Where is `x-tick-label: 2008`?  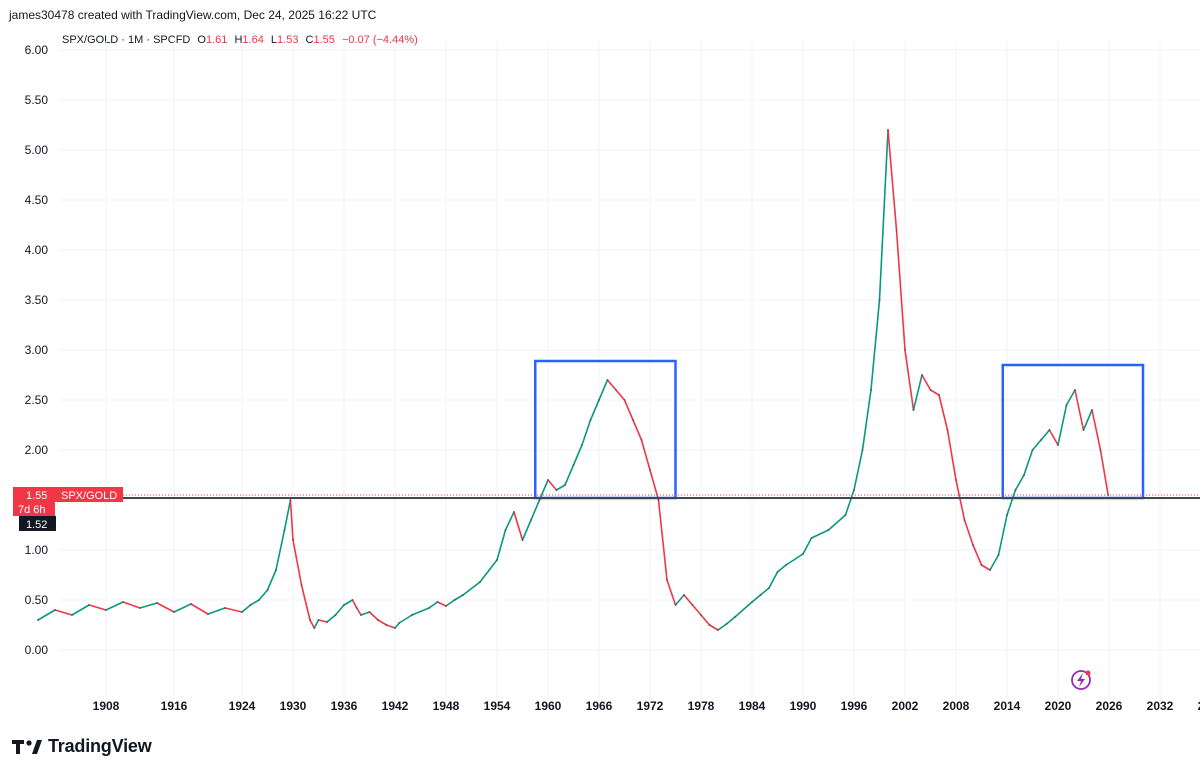 x-tick-label: 2008 is located at coordinates (956, 706).